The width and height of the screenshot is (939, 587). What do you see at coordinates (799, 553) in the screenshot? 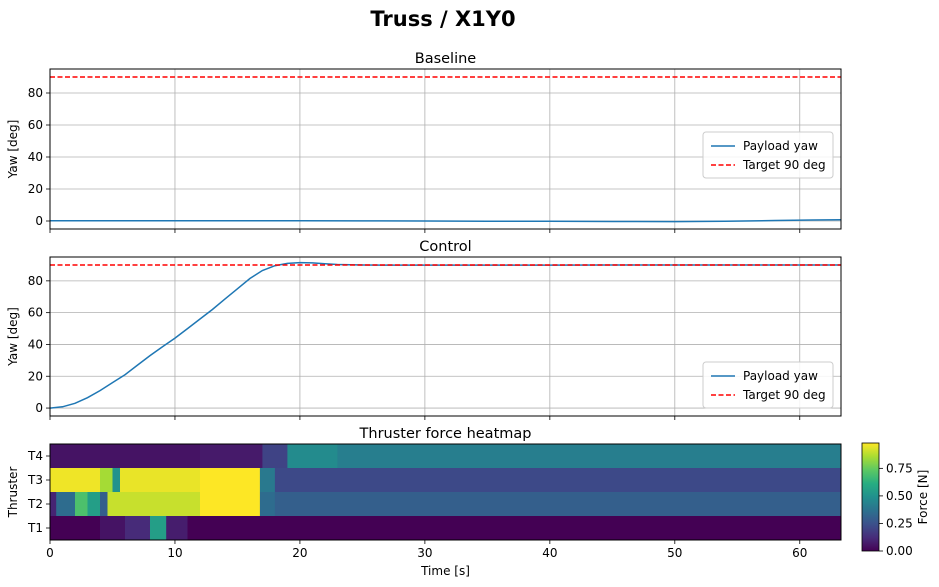
I see `x-tick-label: 60` at bounding box center [799, 553].